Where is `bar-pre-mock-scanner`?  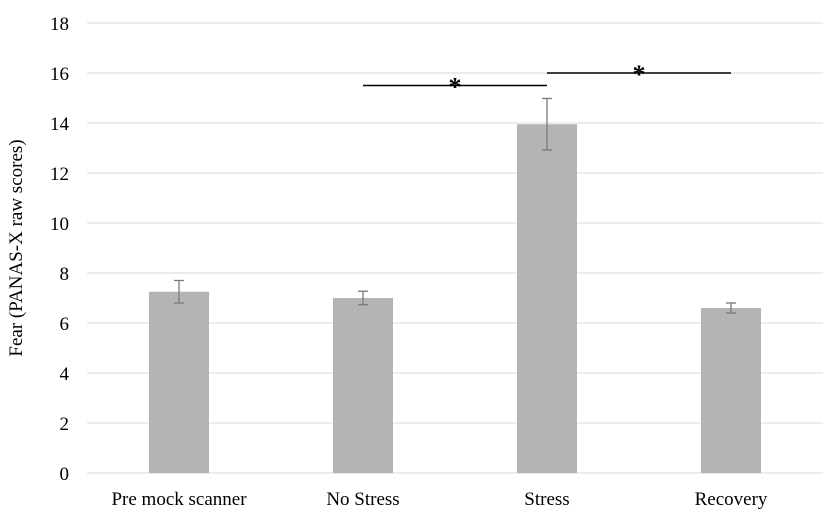 bar-pre-mock-scanner is located at coordinates (179, 382).